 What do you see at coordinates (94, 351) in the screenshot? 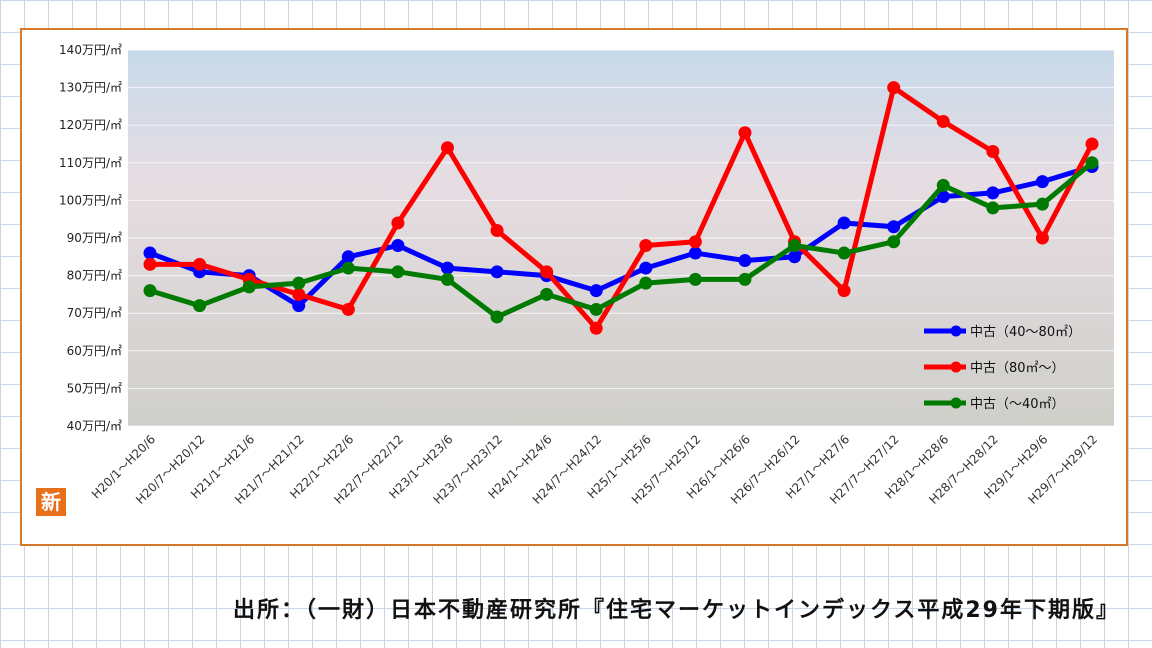
I see `y-tick-label: 60万円/㎡` at bounding box center [94, 351].